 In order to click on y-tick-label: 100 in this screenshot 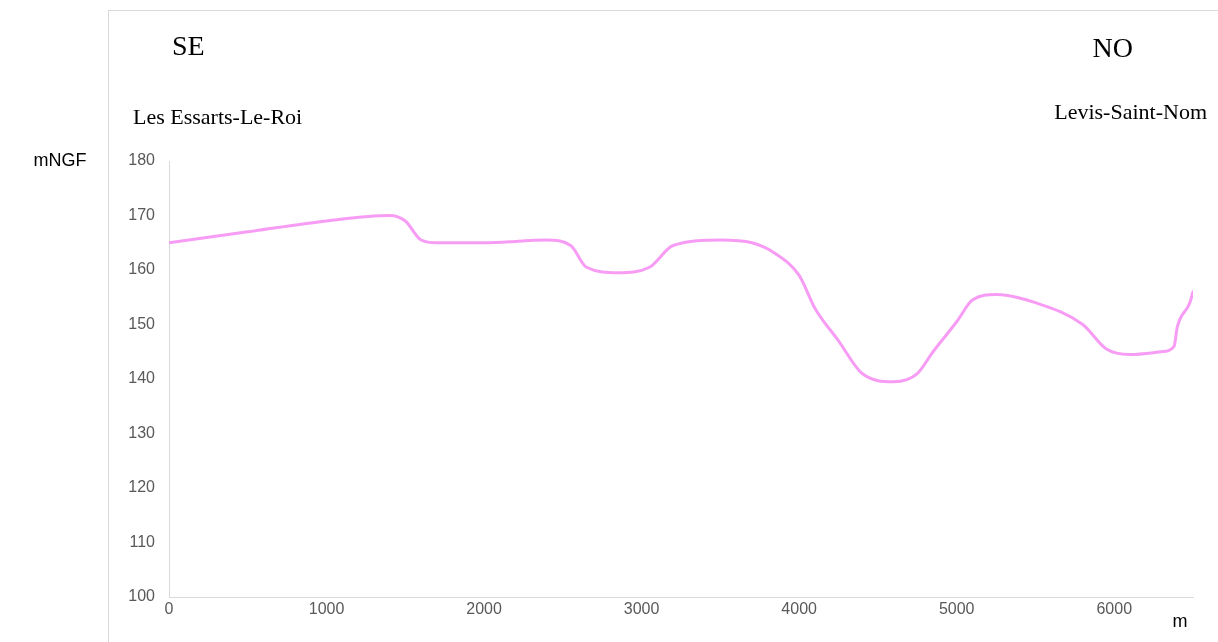, I will do `click(142, 596)`.